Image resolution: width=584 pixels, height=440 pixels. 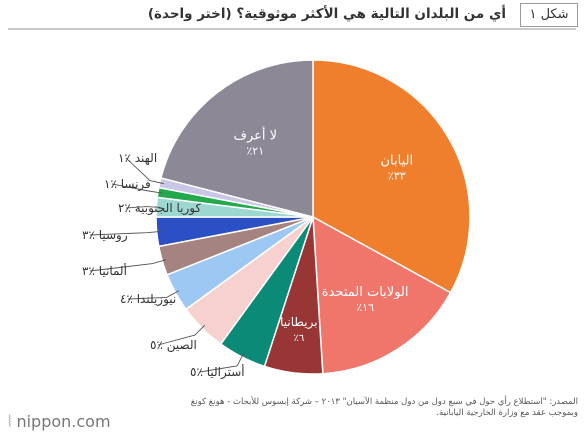 I want to click on source-line-2: وبموجب عقد مع وزارة الخارجية اليابانية., so click(x=507, y=413).